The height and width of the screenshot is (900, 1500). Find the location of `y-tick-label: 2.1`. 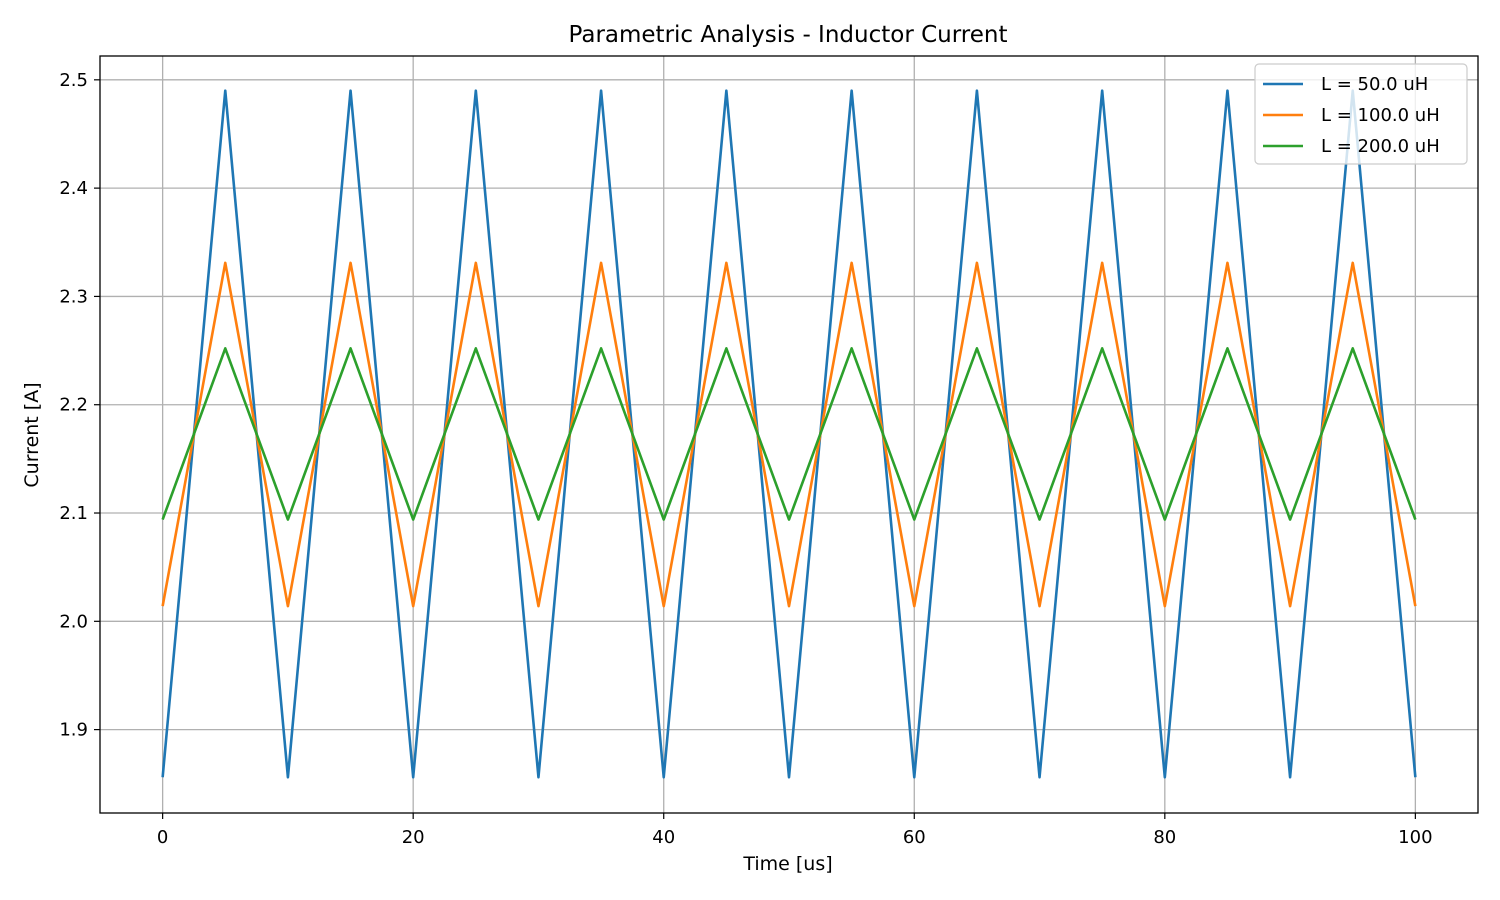

y-tick-label: 2.1 is located at coordinates (73, 513).